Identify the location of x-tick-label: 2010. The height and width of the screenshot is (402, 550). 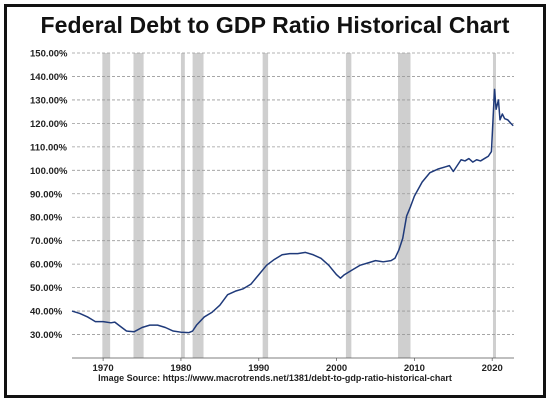
(414, 368).